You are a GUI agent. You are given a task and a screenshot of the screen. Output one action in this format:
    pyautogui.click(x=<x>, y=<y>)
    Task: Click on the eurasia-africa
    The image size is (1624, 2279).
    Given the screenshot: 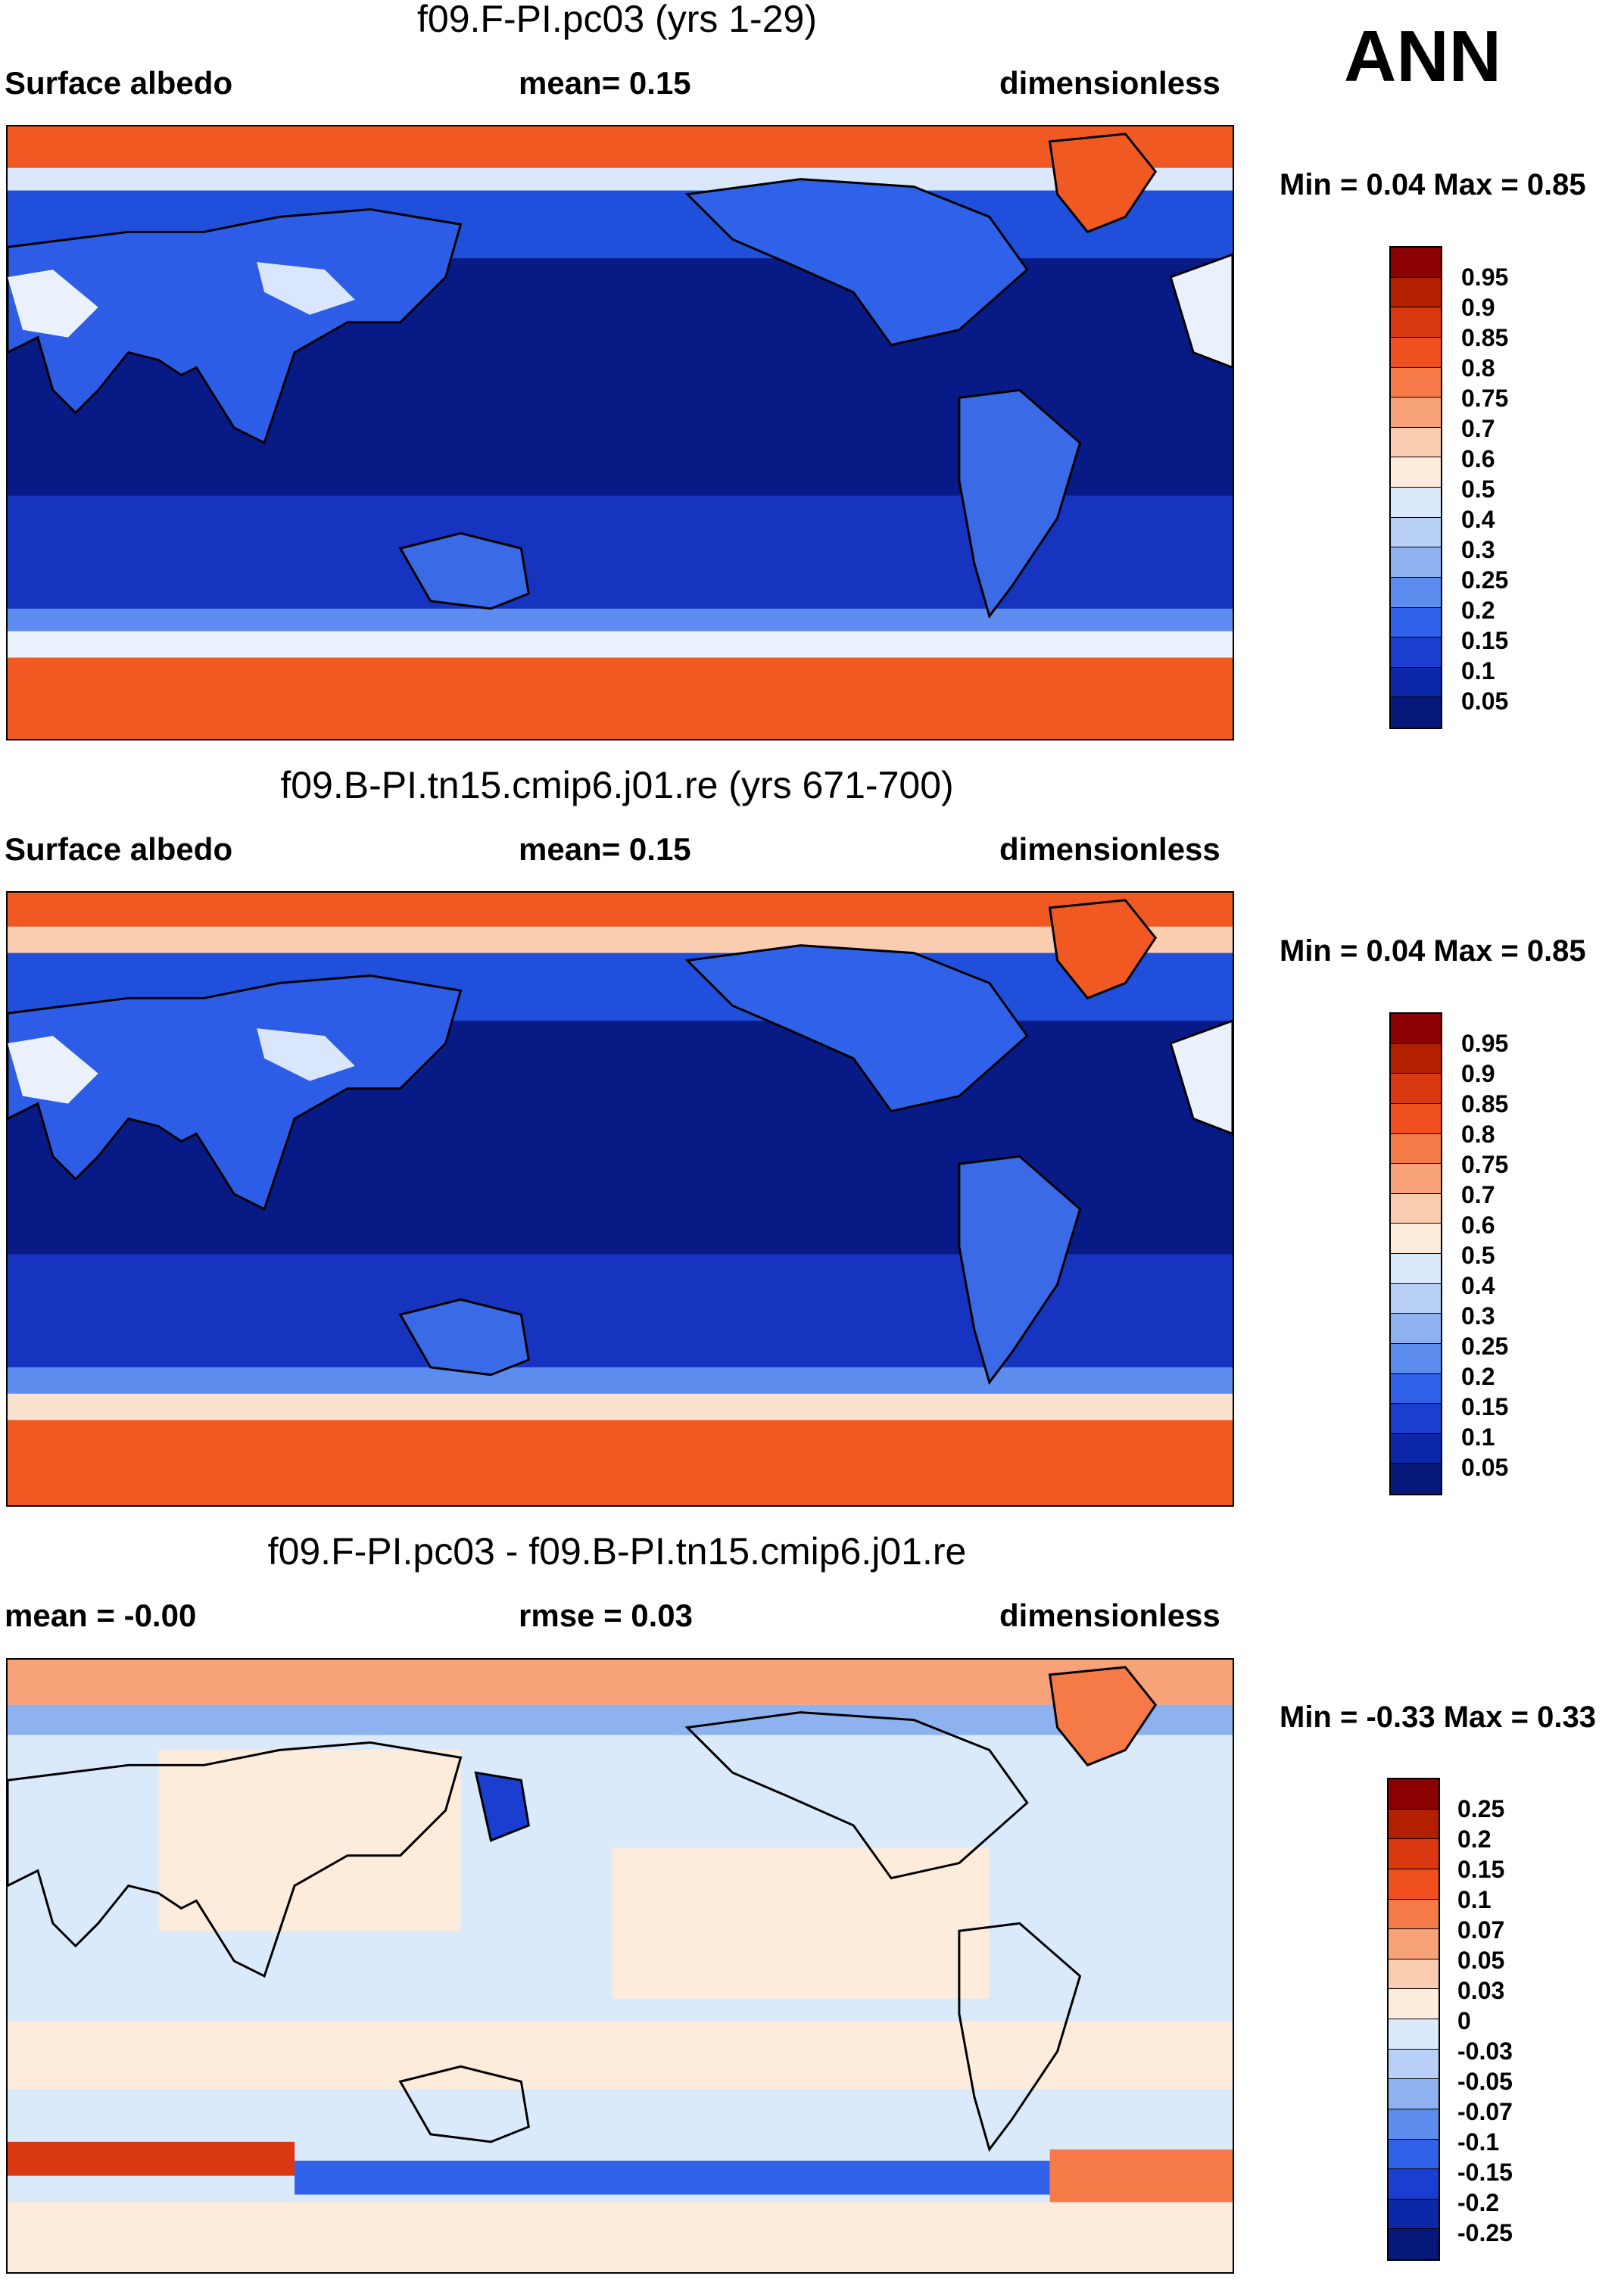 What is the action you would take?
    pyautogui.click(x=235, y=326)
    